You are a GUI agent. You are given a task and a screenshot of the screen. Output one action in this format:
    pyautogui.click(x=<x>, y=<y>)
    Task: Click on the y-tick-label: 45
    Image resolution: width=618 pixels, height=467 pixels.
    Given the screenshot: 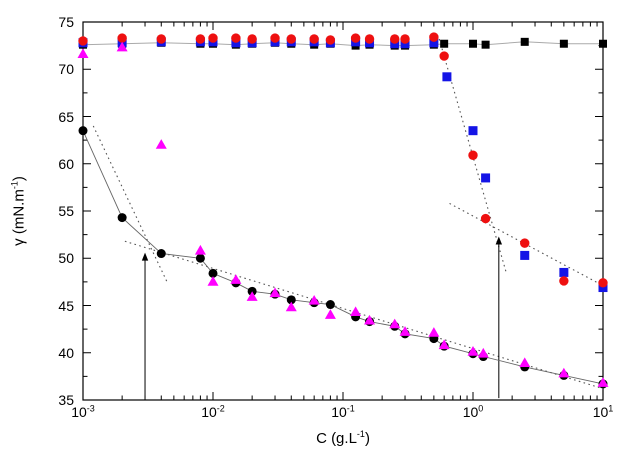 What is the action you would take?
    pyautogui.click(x=66, y=305)
    